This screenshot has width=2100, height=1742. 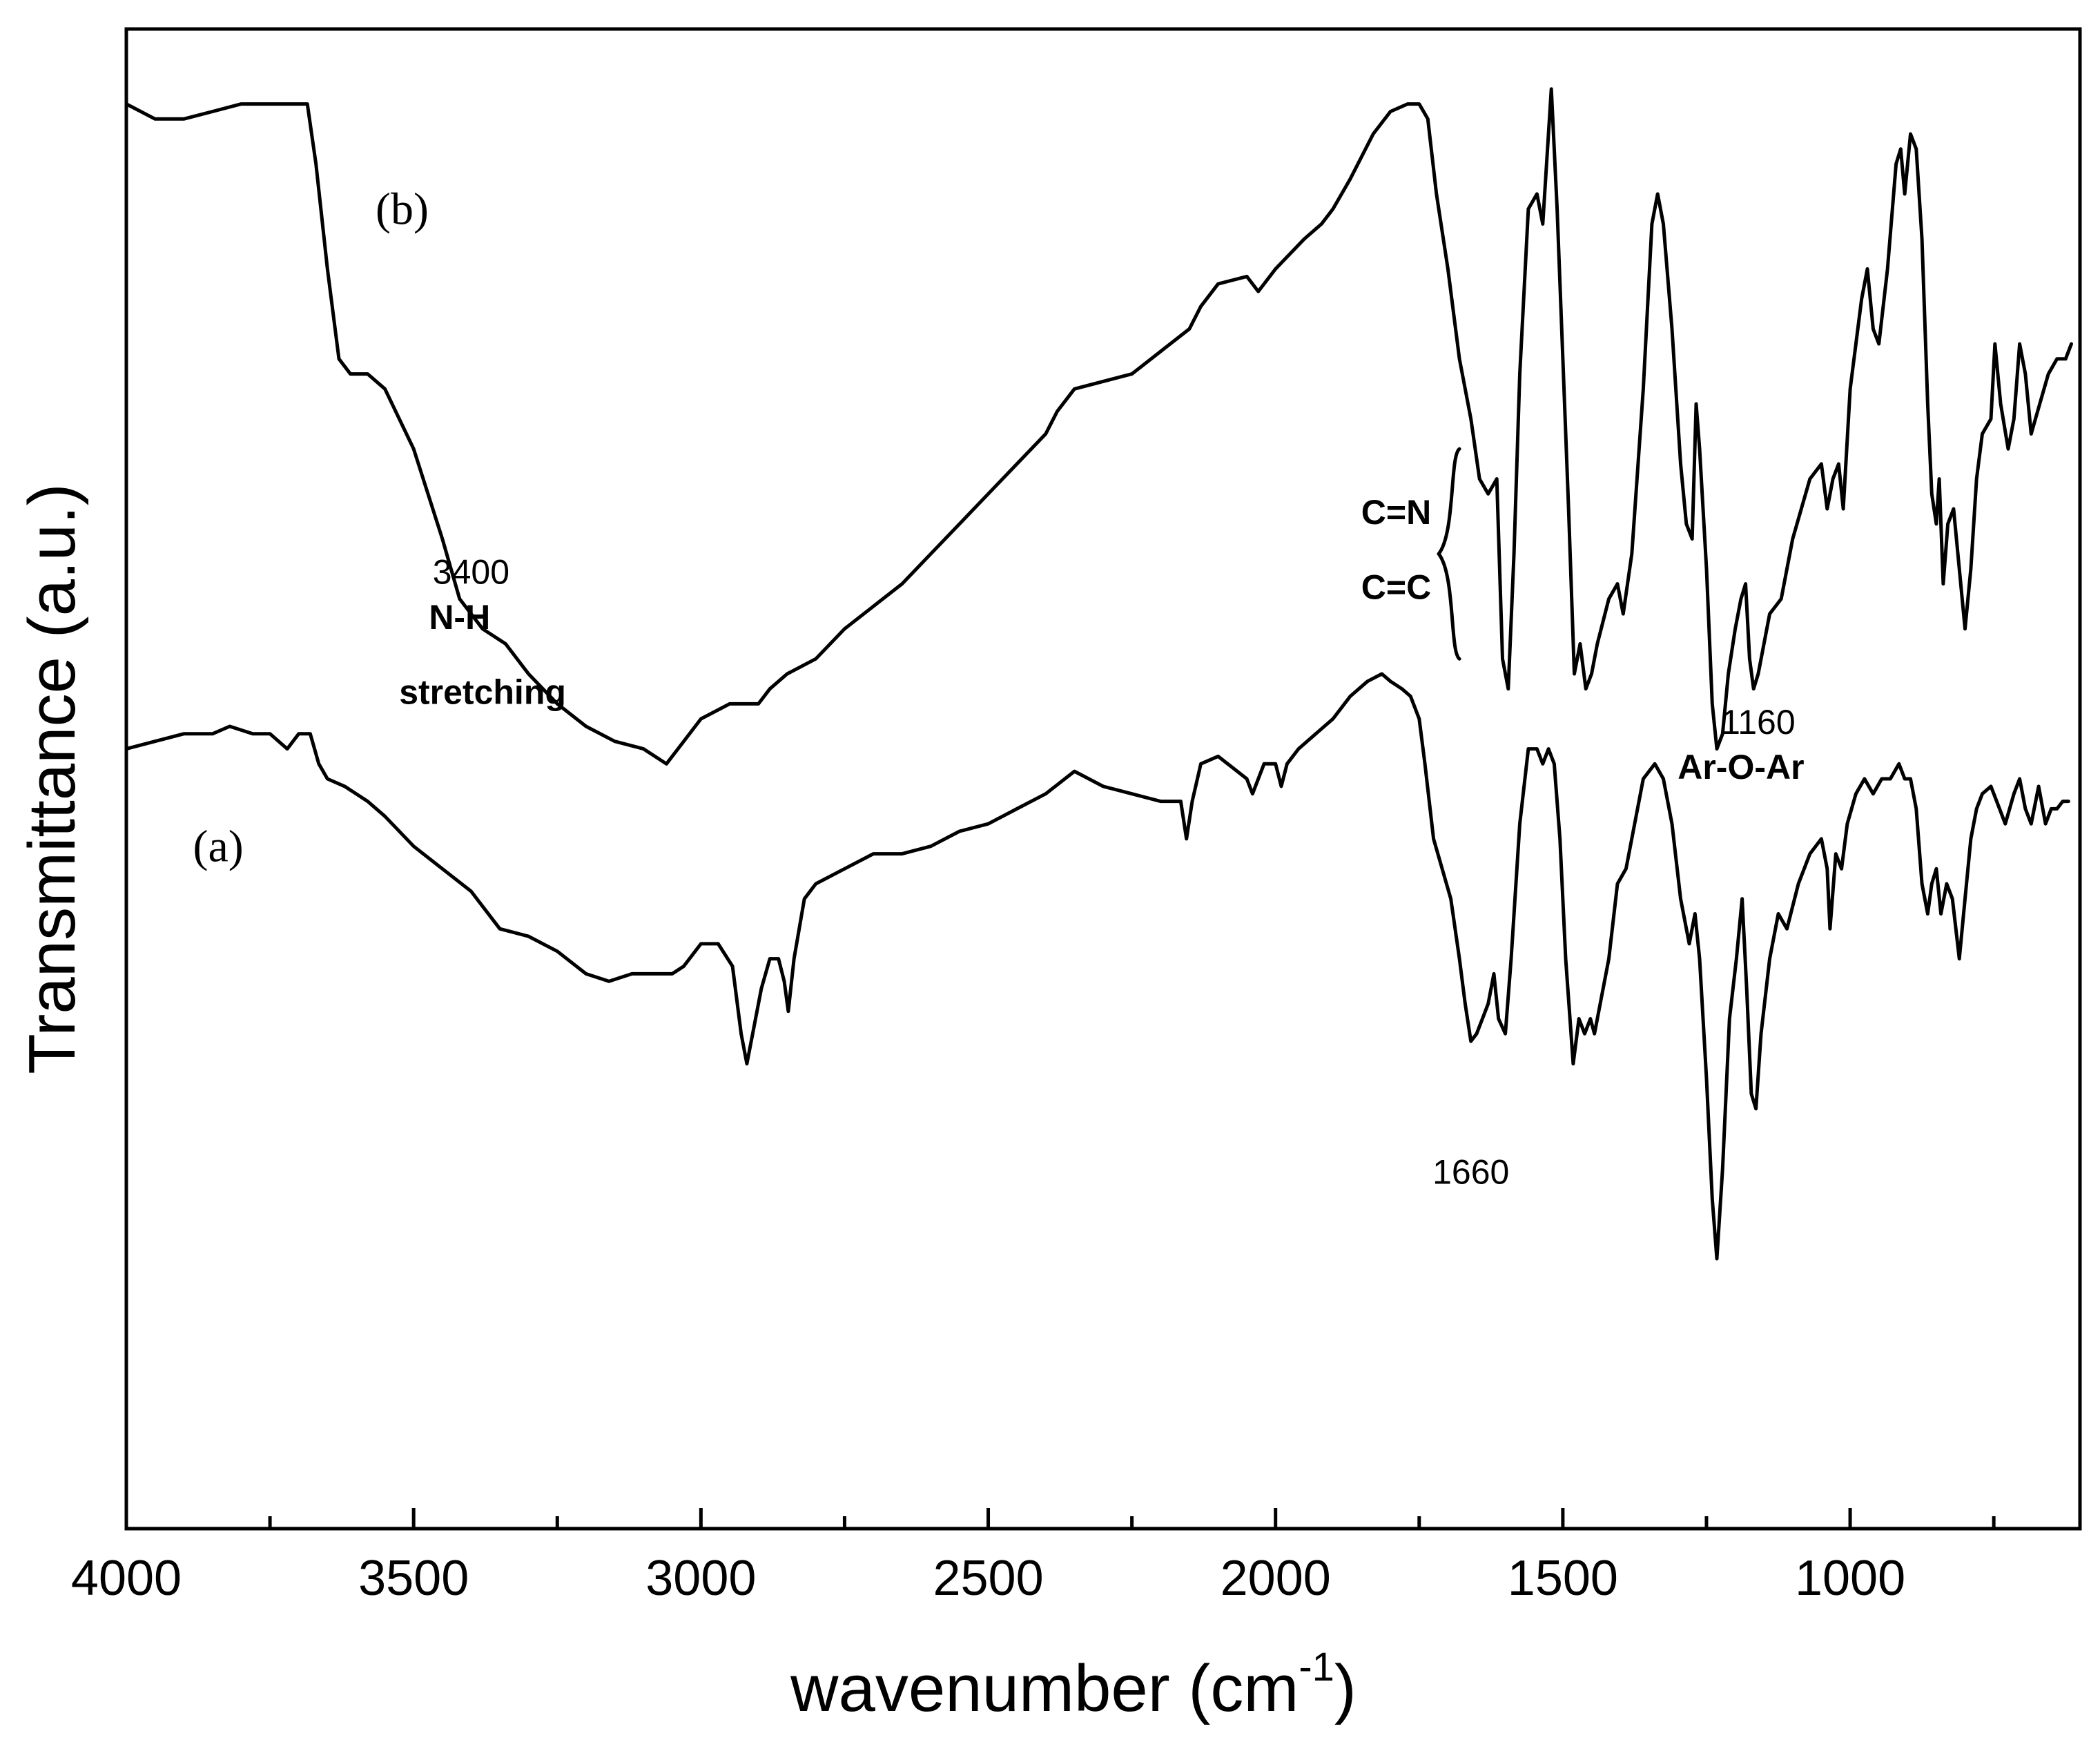 I want to click on x-axis-ticks, so click(x=1060, y=1518).